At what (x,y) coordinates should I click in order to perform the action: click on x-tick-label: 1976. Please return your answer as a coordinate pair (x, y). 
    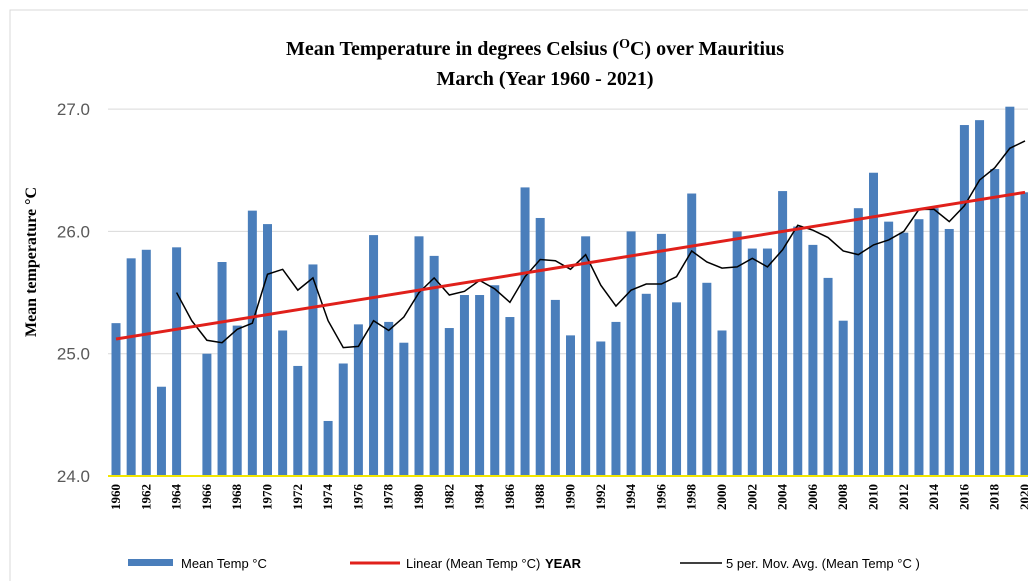
    Looking at the image, I should click on (357, 497).